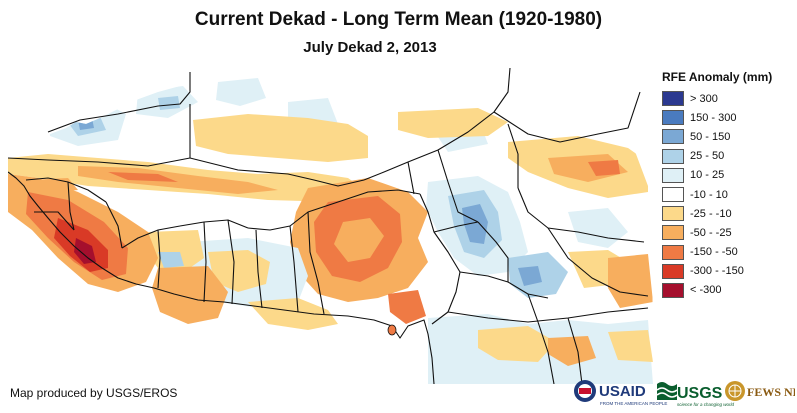 The width and height of the screenshot is (797, 413). What do you see at coordinates (711, 232) in the screenshot?
I see `legend-label: -50 - -25` at bounding box center [711, 232].